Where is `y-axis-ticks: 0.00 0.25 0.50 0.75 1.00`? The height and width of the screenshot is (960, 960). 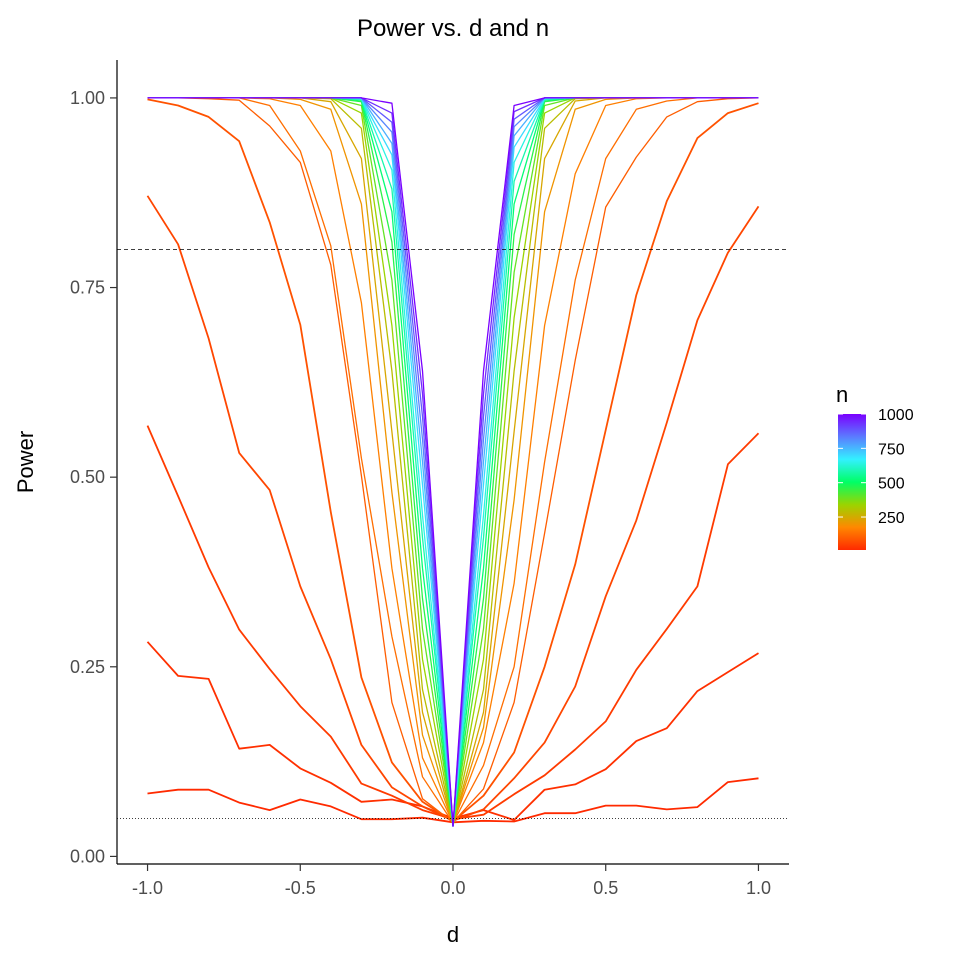 y-axis-ticks: 0.00 0.25 0.50 0.75 1.00 is located at coordinates (93, 477).